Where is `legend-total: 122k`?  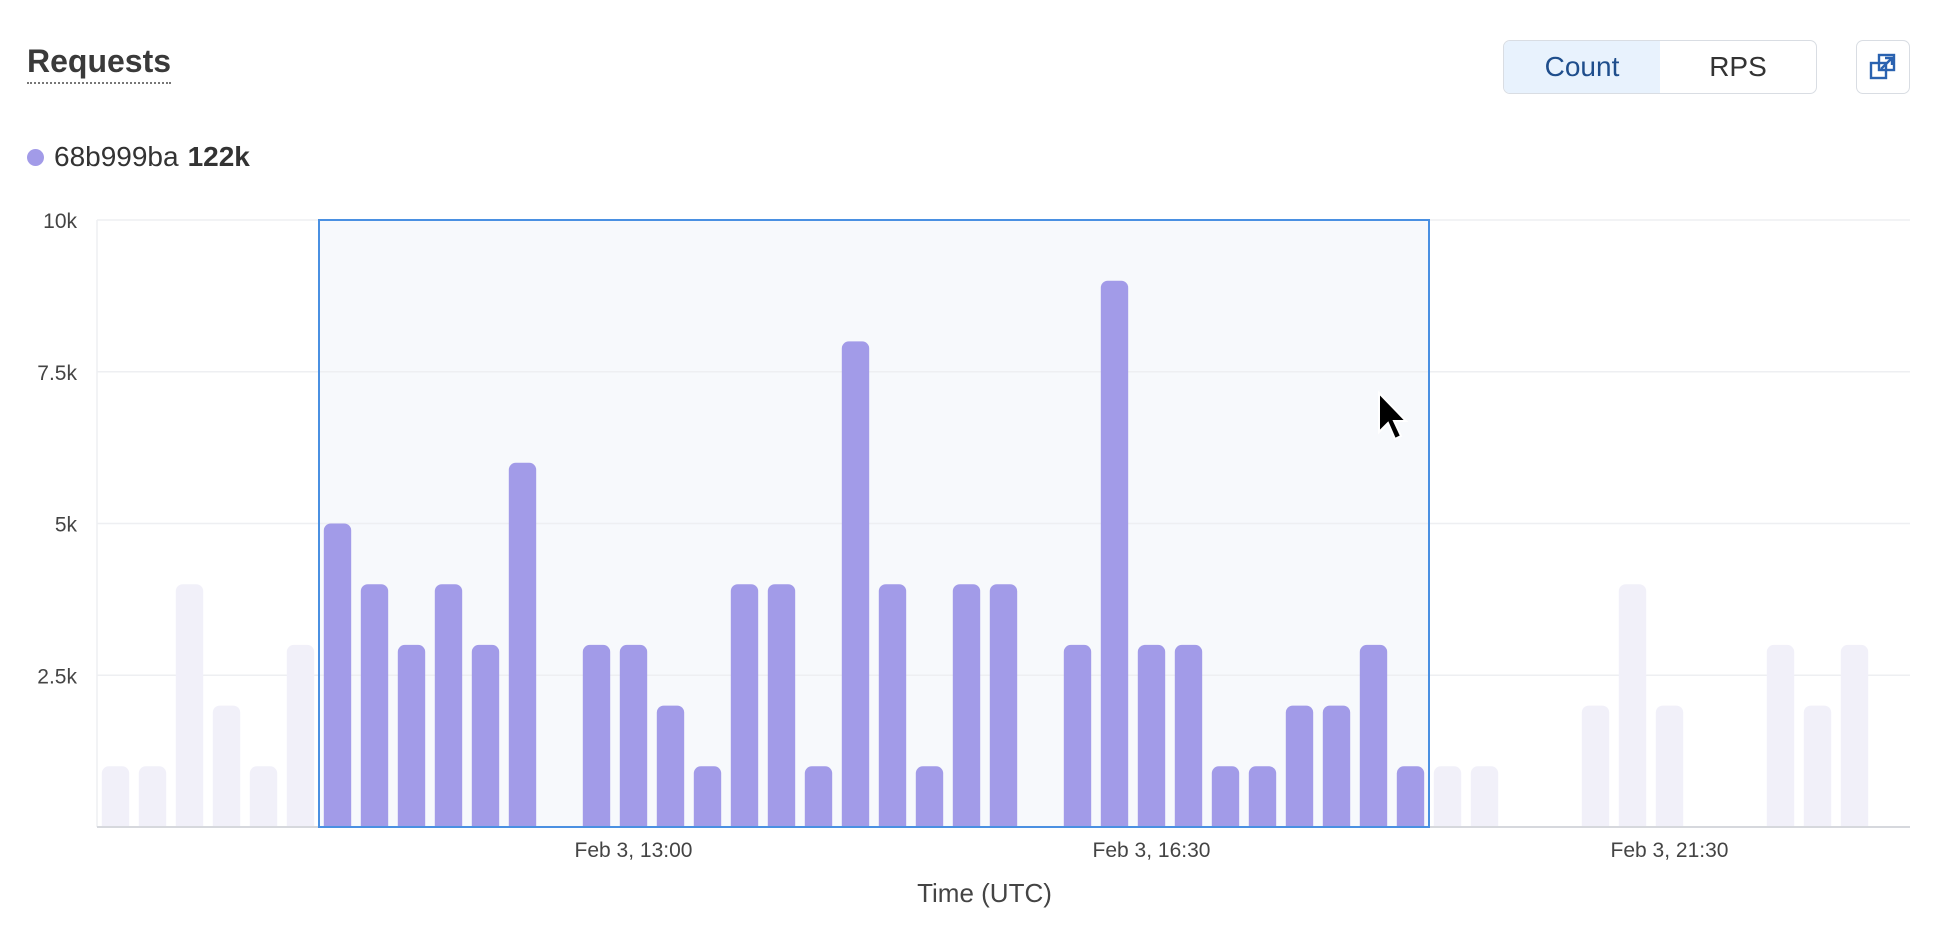 legend-total: 122k is located at coordinates (218, 156).